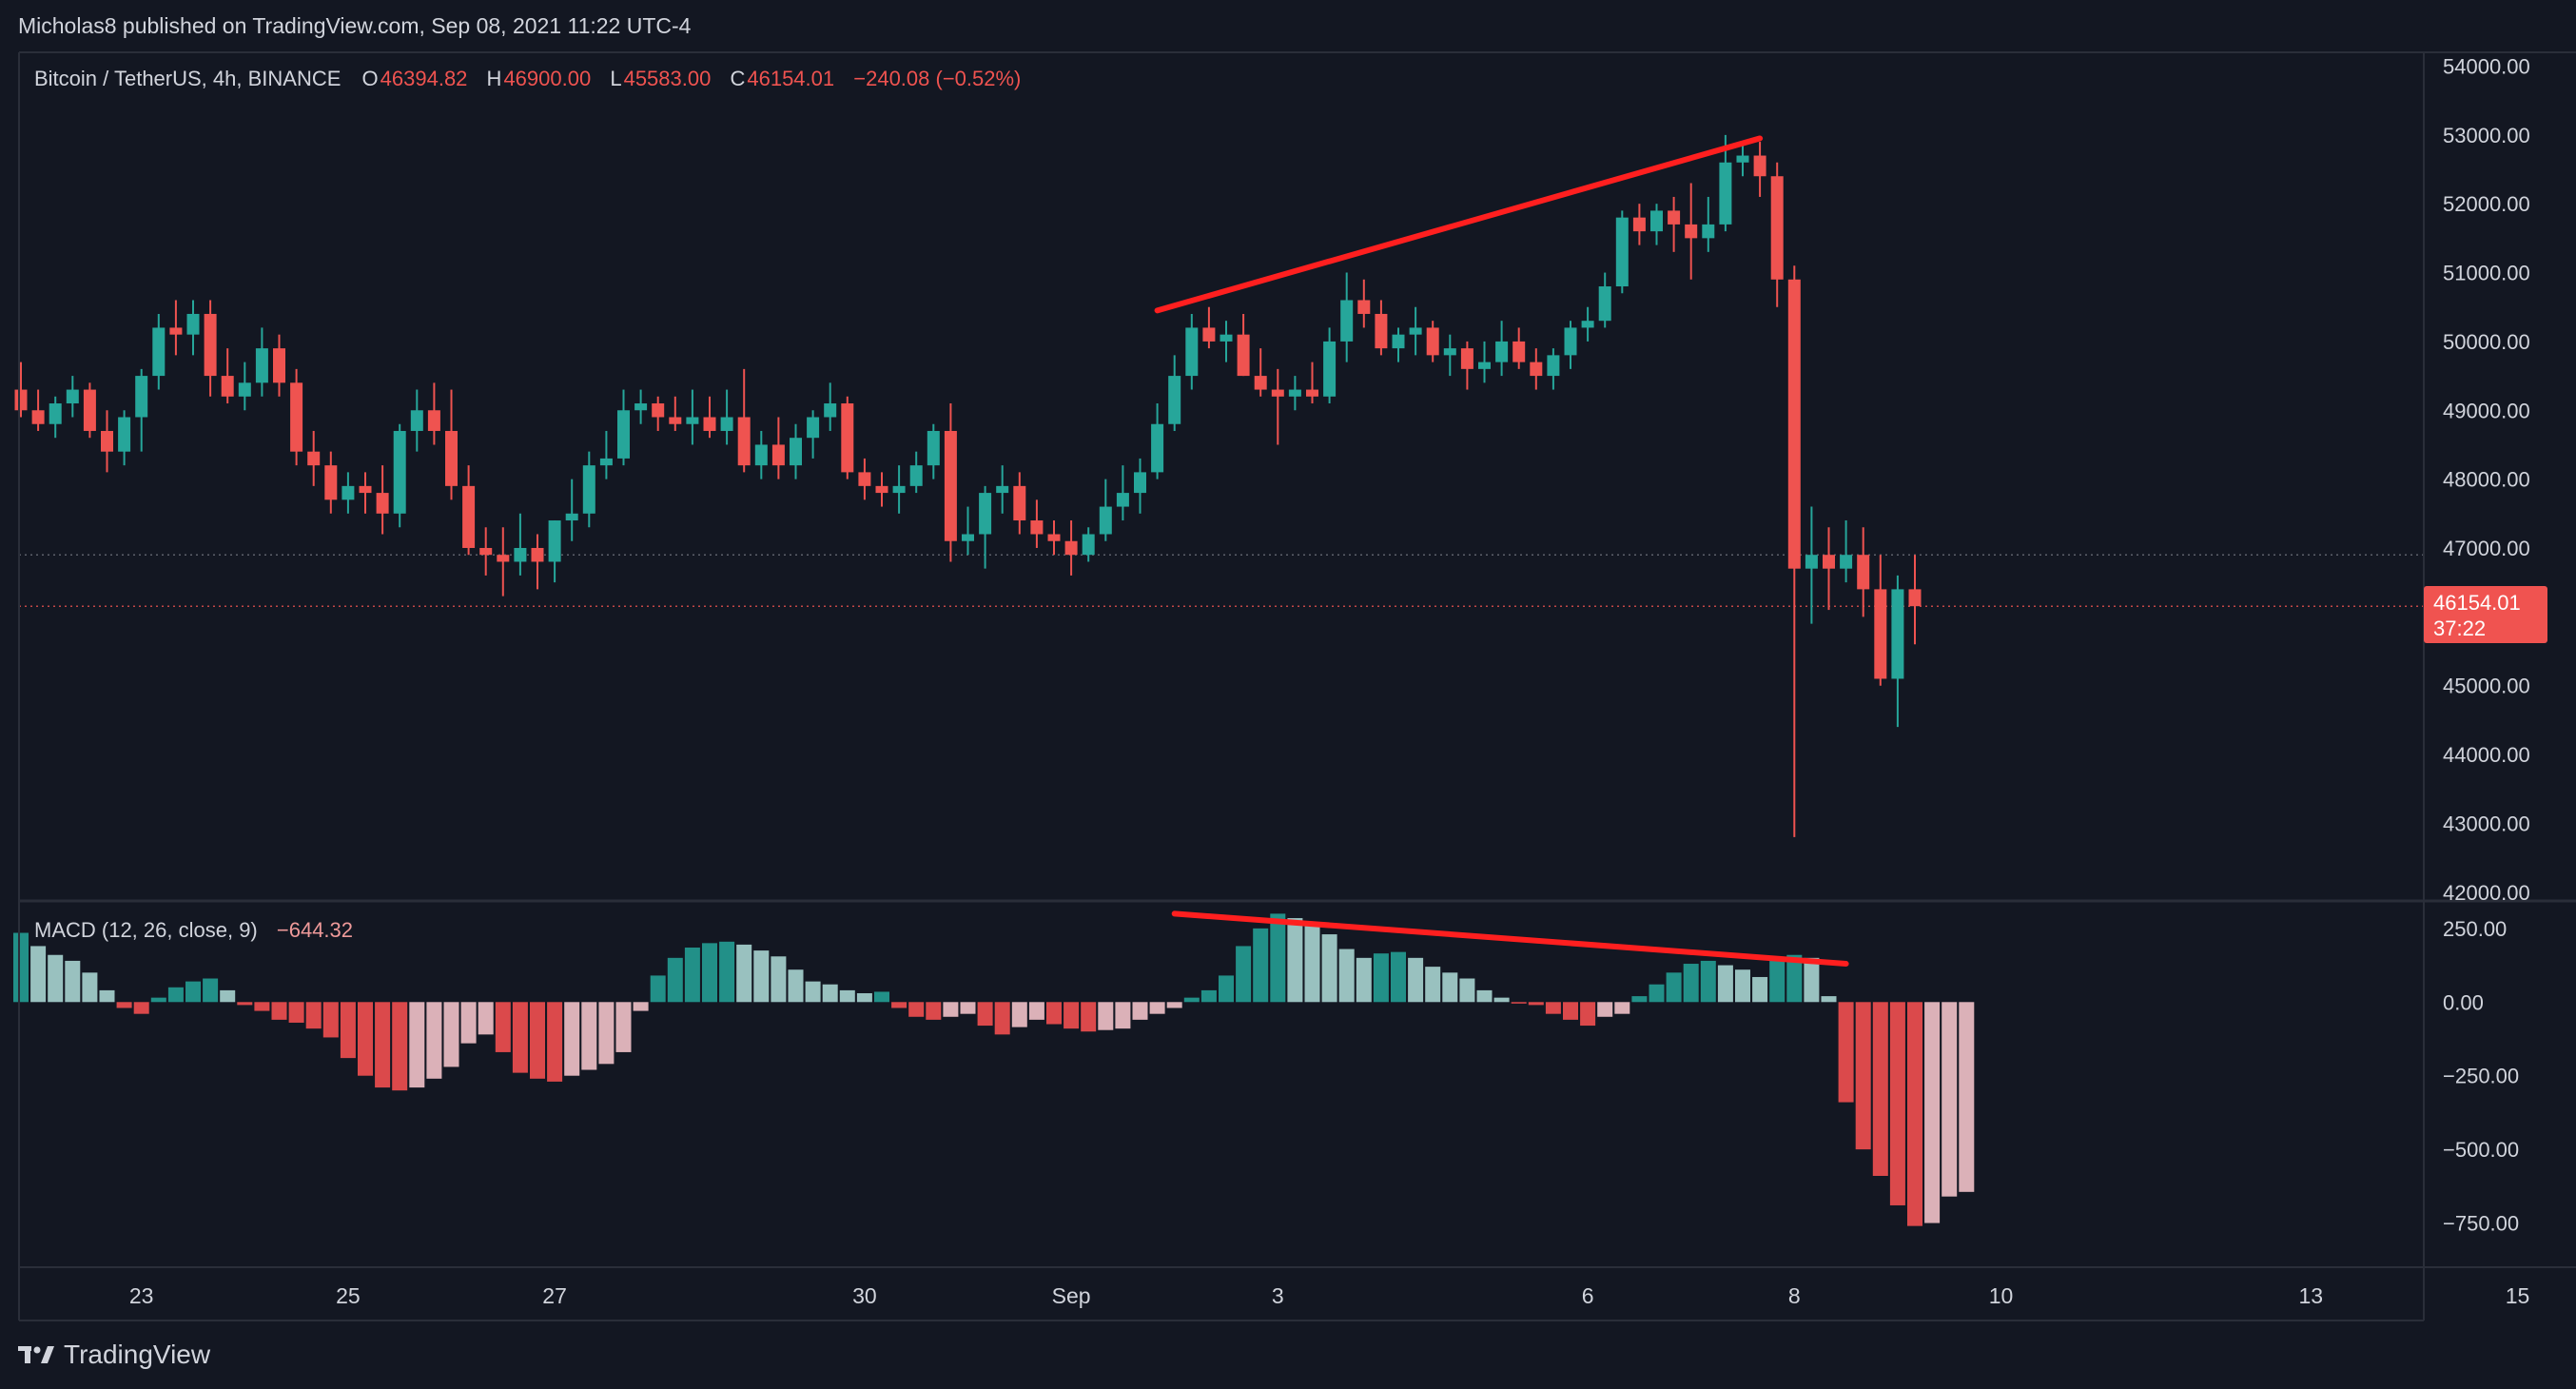 The image size is (2576, 1389). I want to click on price-tick-label: 51000.00, so click(2486, 273).